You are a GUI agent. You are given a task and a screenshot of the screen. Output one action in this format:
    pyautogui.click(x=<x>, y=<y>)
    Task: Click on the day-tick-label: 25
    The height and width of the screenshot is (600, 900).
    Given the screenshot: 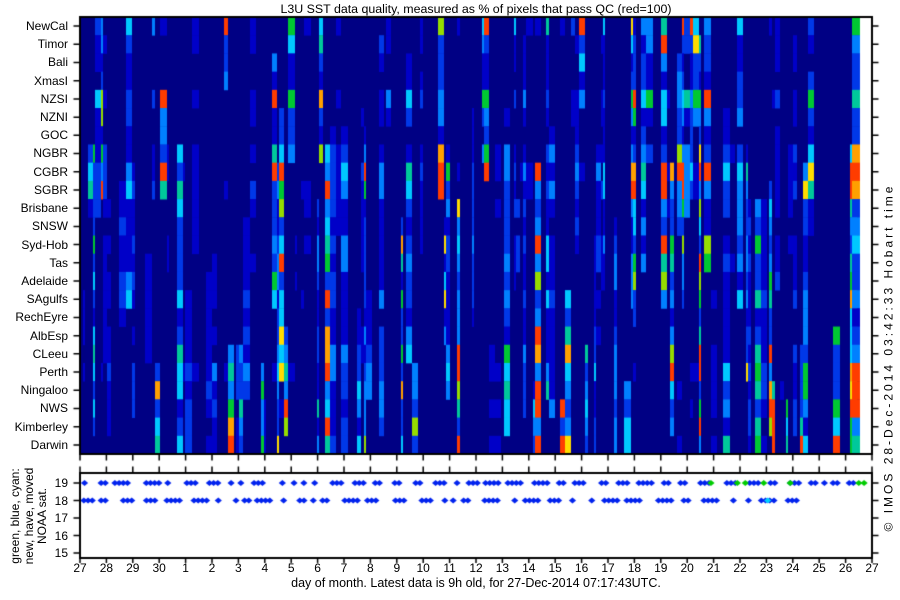 What is the action you would take?
    pyautogui.click(x=819, y=568)
    